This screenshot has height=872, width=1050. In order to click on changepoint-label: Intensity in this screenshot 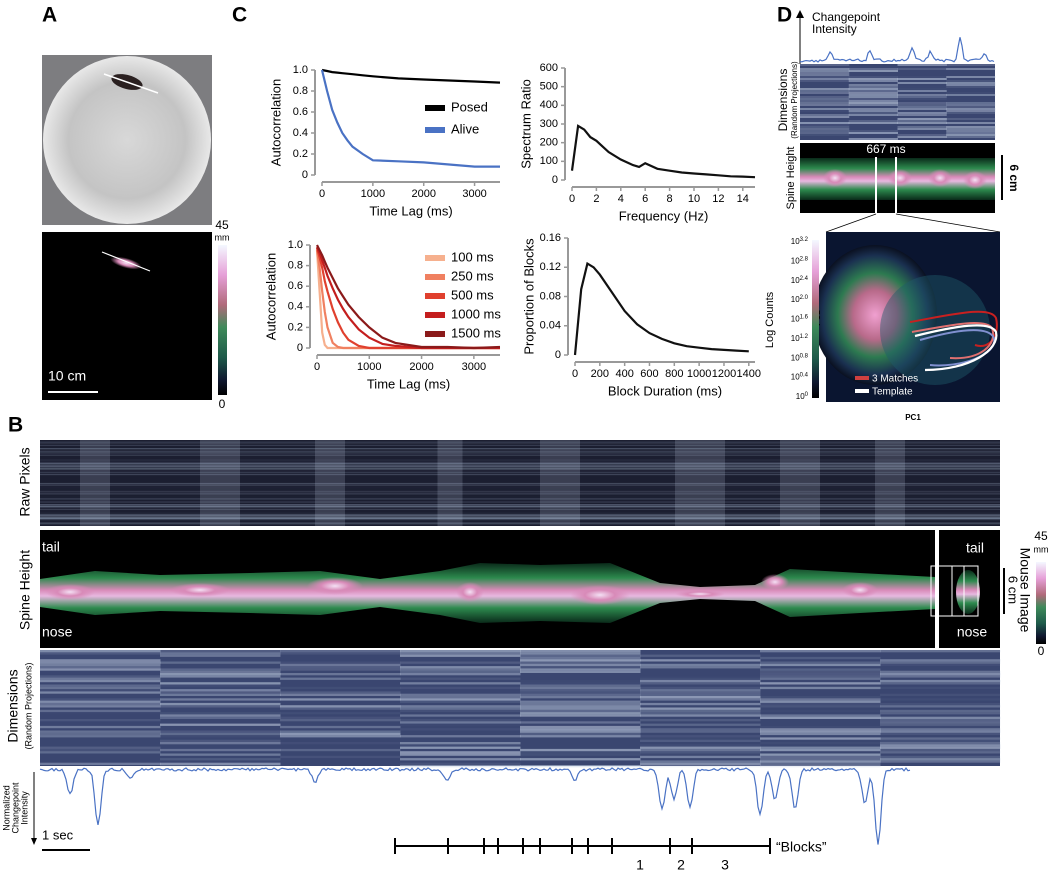, I will do `click(834, 29)`.